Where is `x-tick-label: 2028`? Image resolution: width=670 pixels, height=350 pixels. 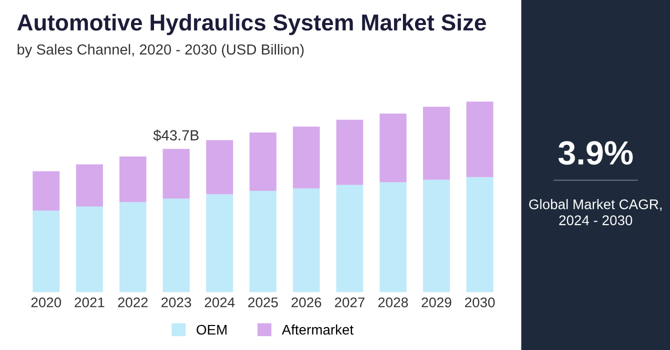 x-tick-label: 2028 is located at coordinates (393, 302).